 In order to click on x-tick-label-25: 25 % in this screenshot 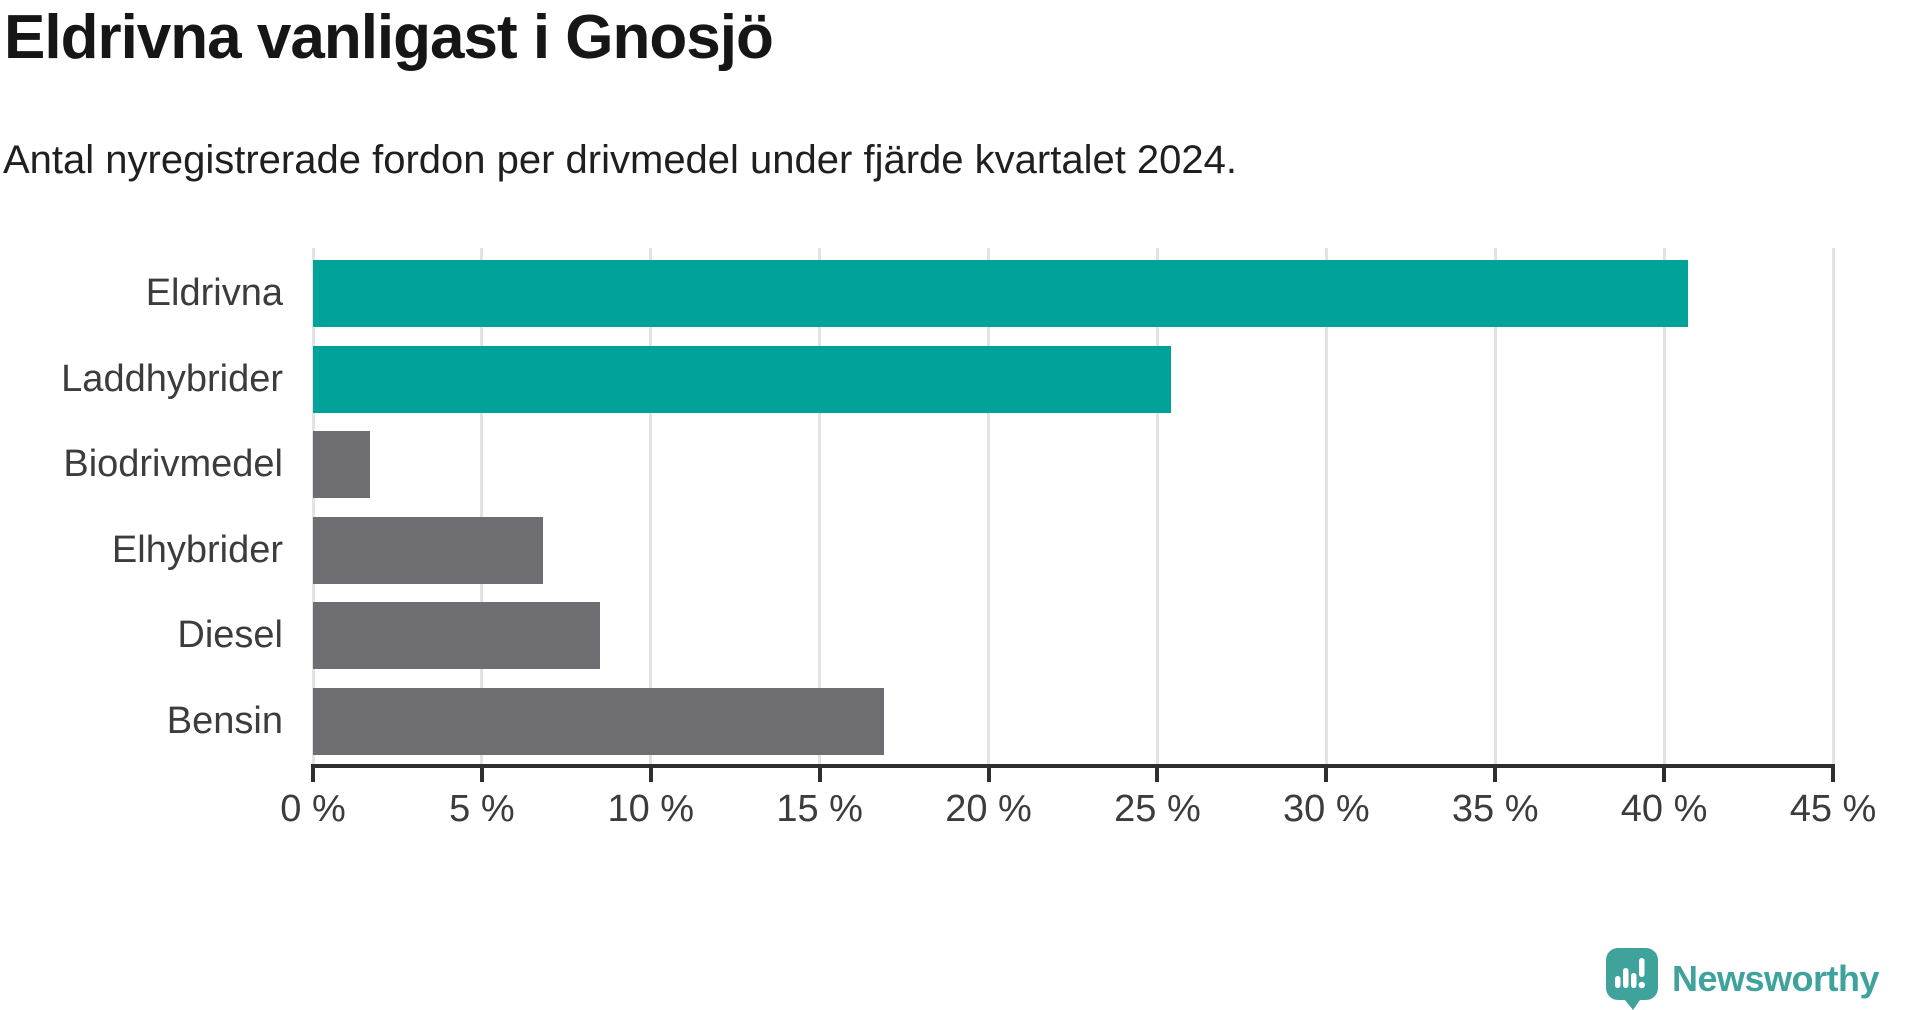, I will do `click(1157, 809)`.